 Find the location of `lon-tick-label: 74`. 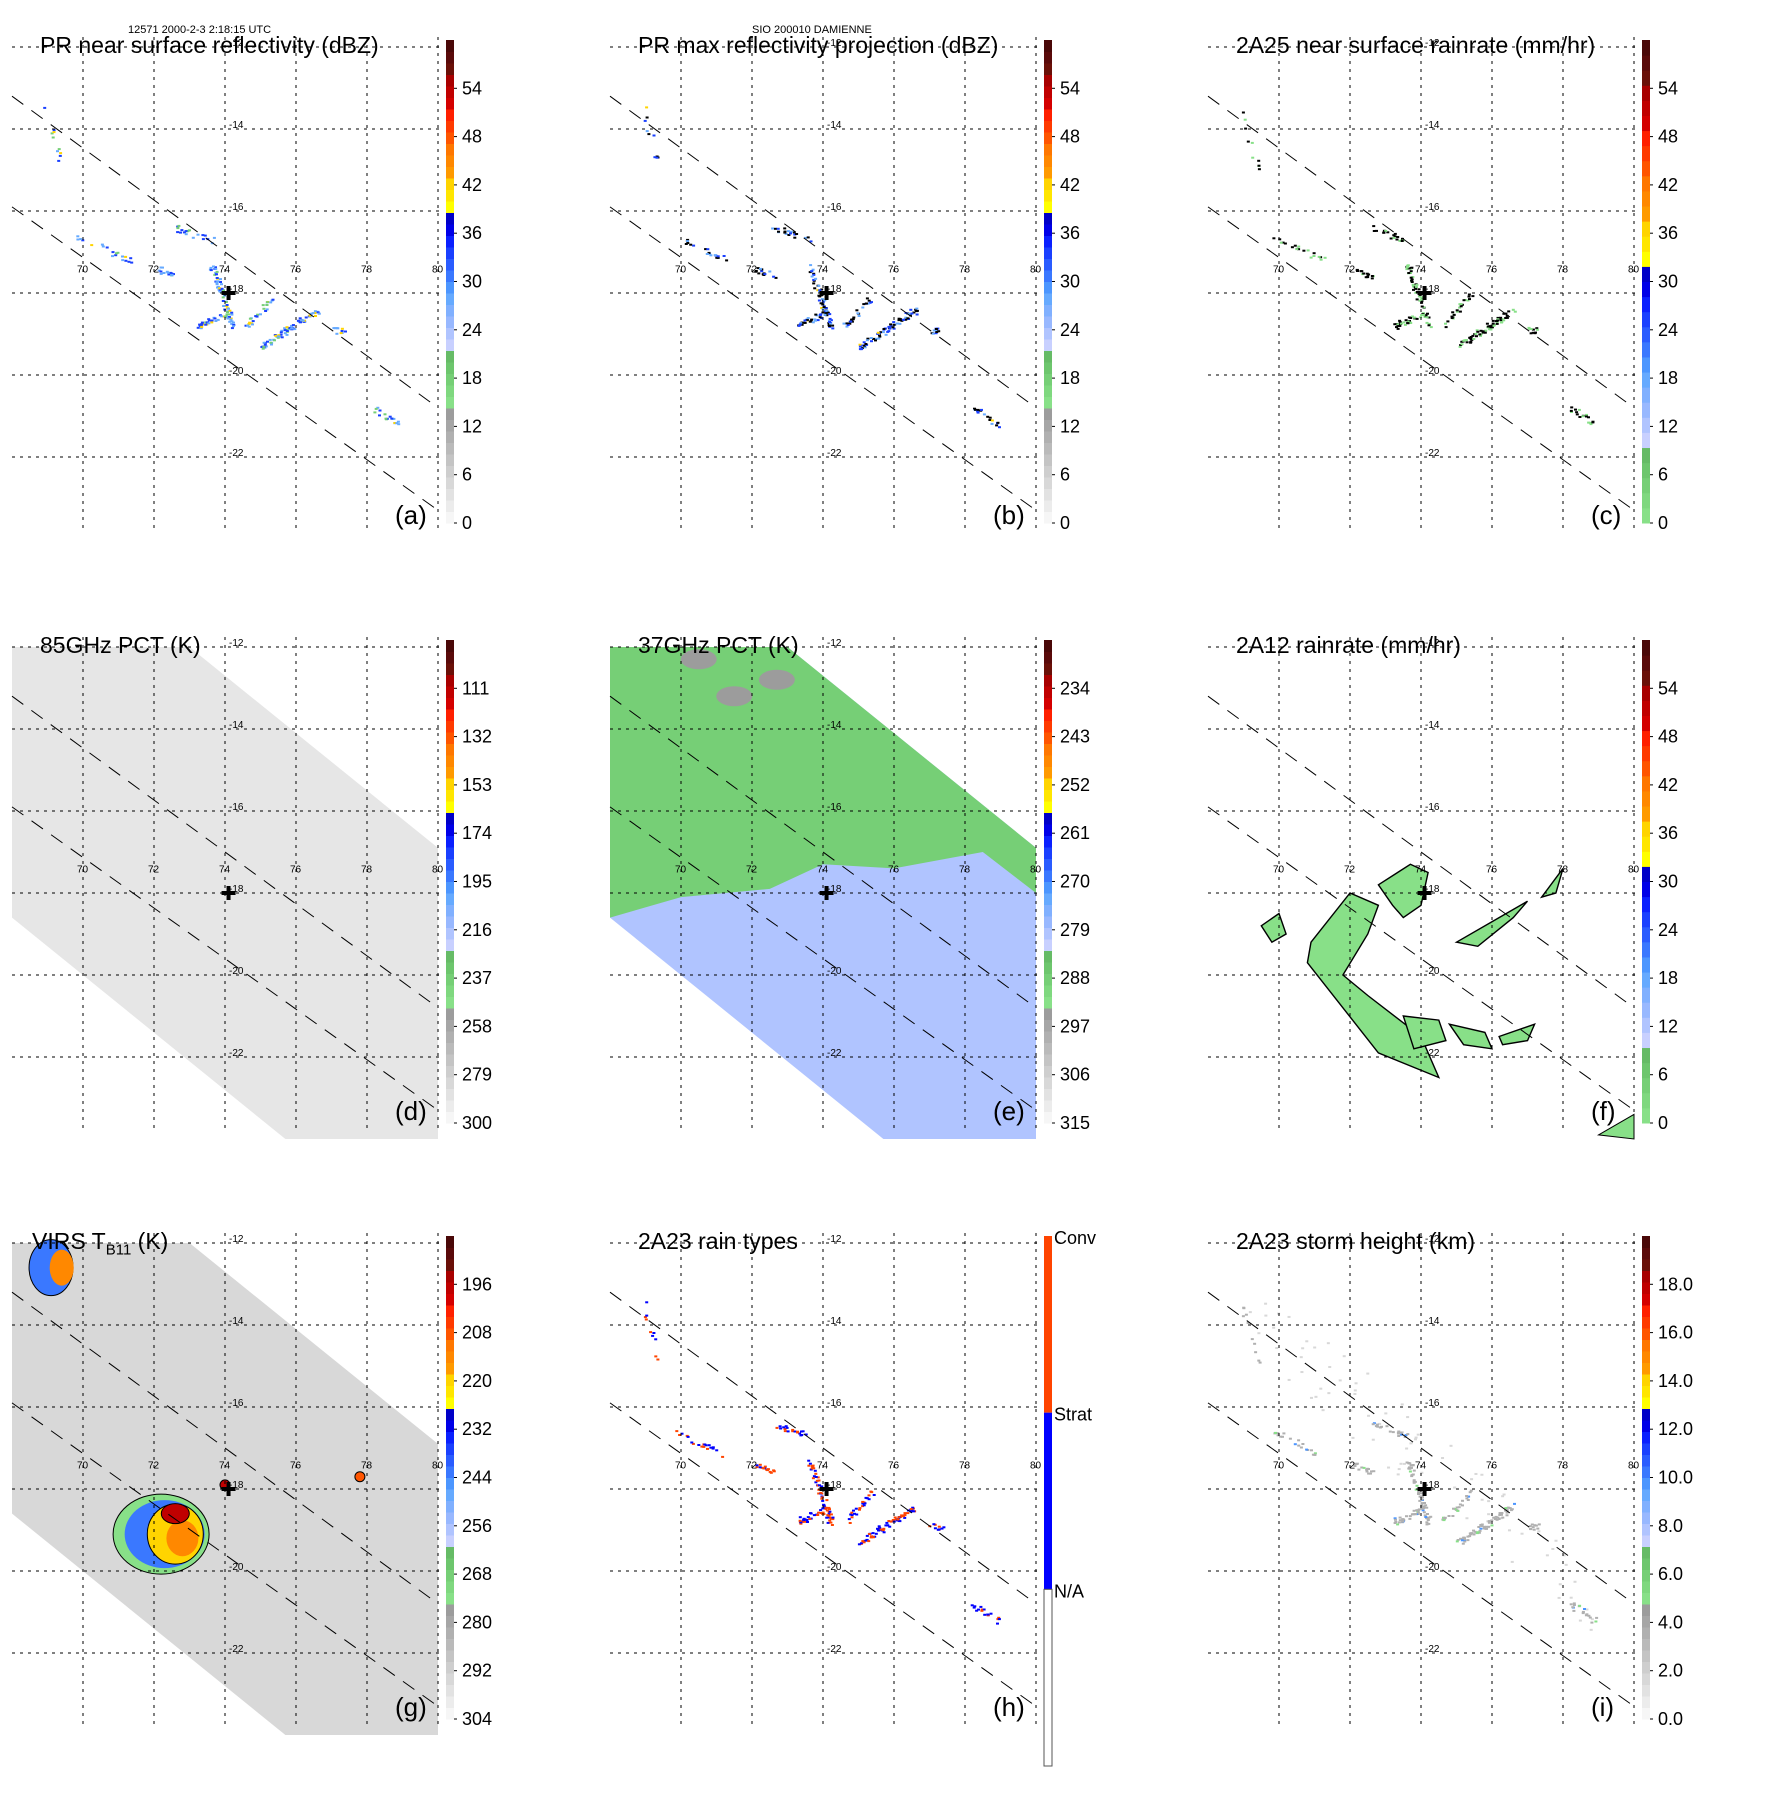

lon-tick-label: 74 is located at coordinates (823, 1466).